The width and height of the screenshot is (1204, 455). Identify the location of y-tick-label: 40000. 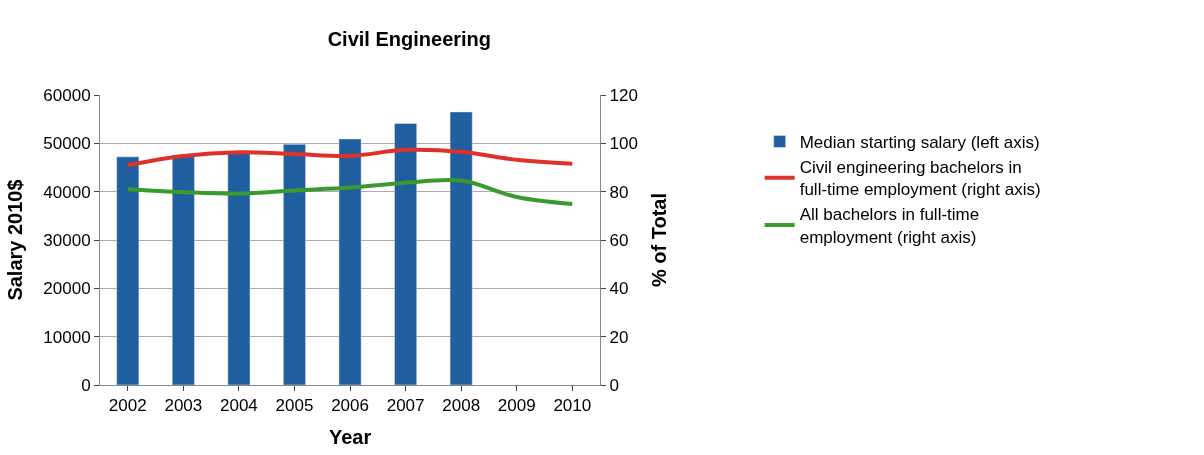
(67, 192).